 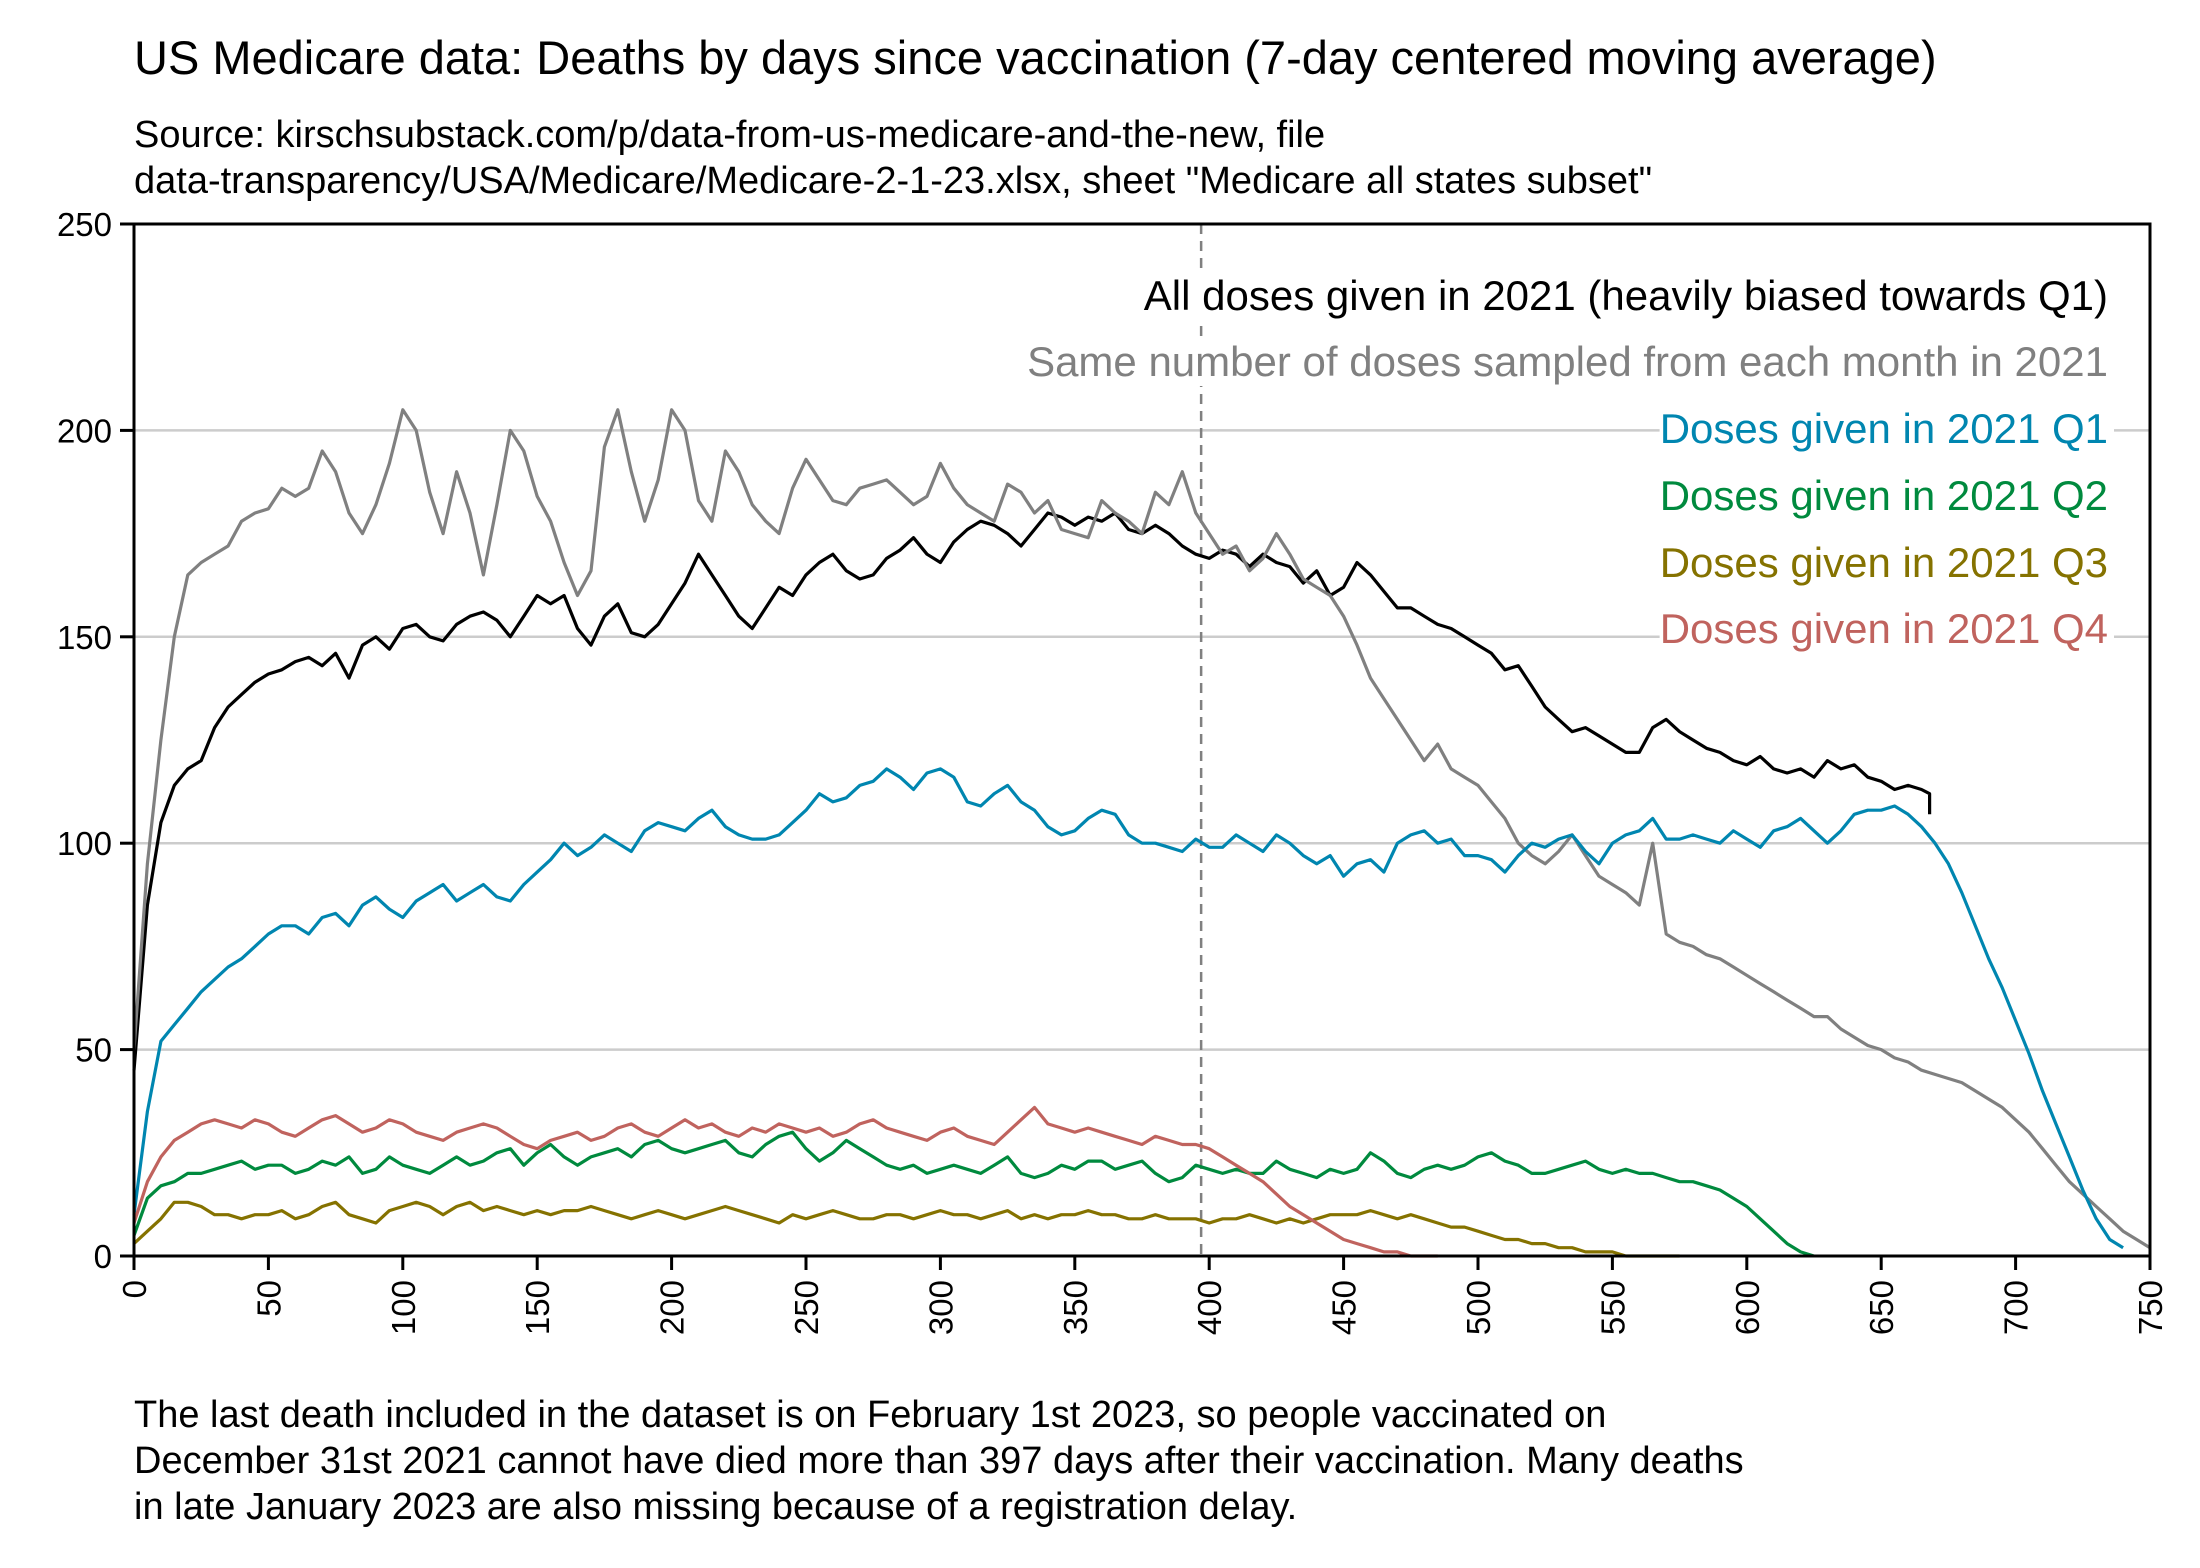 What do you see at coordinates (403, 1307) in the screenshot?
I see `x-tick-label-100: 100` at bounding box center [403, 1307].